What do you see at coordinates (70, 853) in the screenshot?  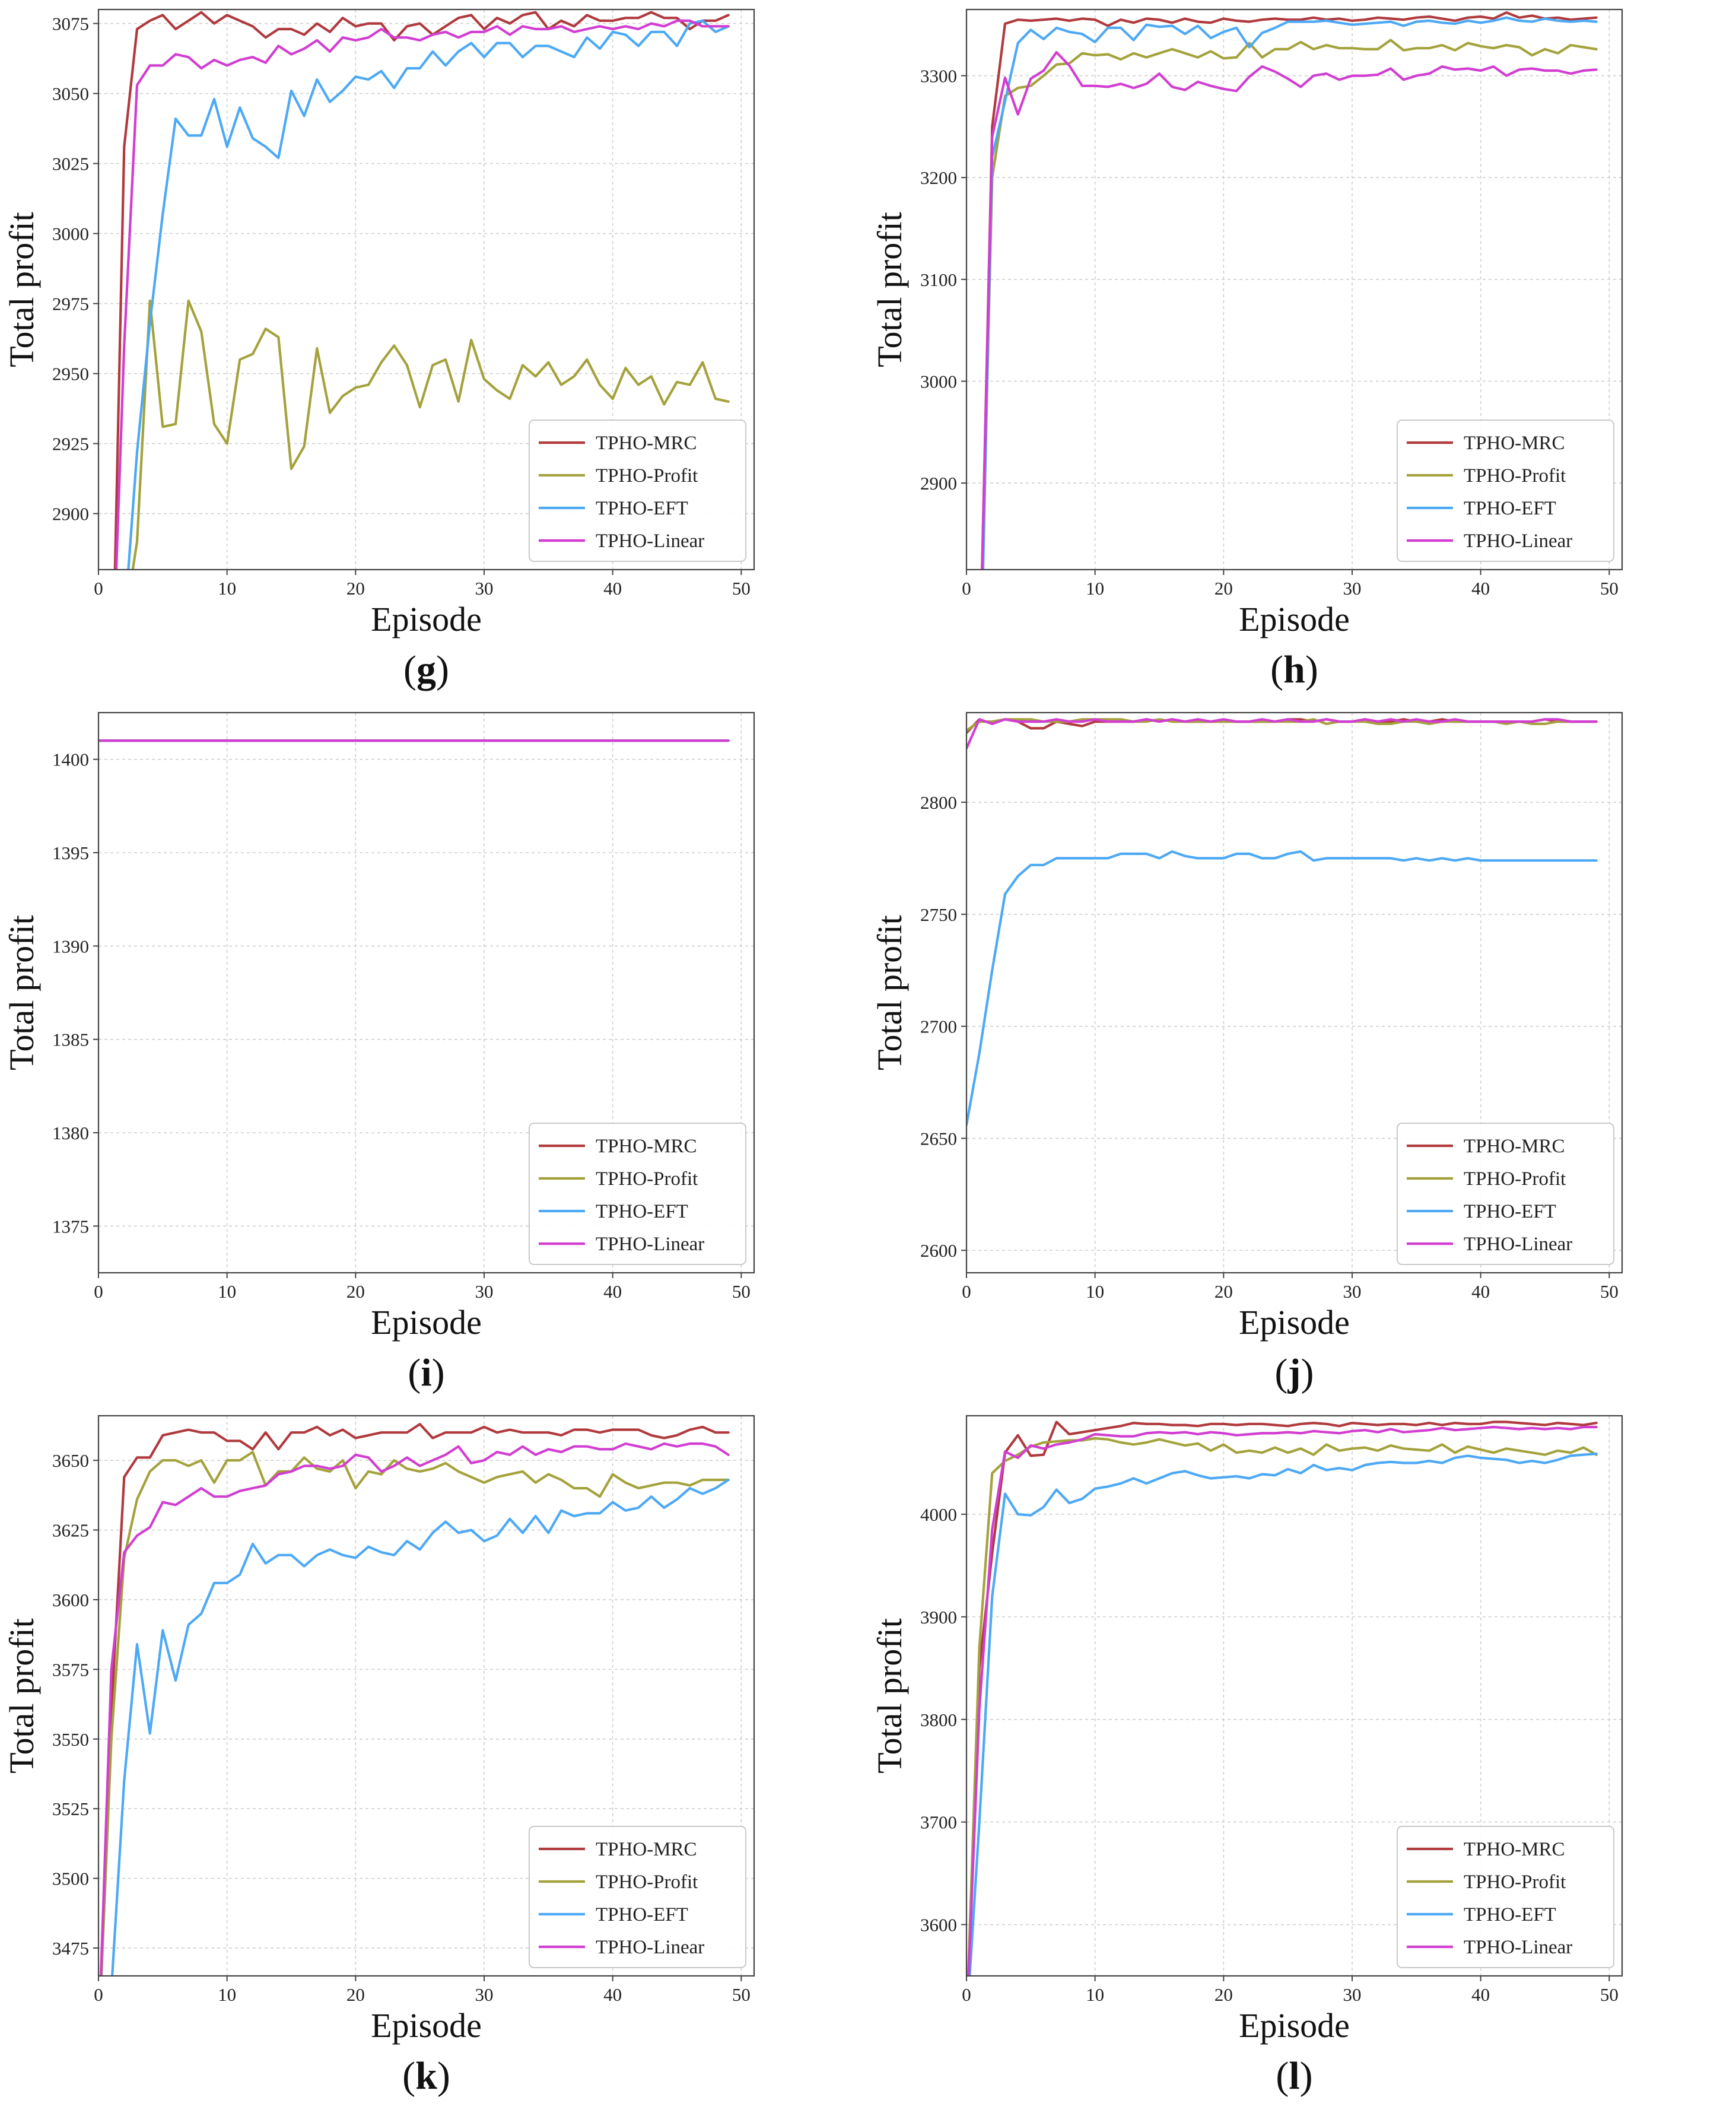 I see `y-tick-label: 1395` at bounding box center [70, 853].